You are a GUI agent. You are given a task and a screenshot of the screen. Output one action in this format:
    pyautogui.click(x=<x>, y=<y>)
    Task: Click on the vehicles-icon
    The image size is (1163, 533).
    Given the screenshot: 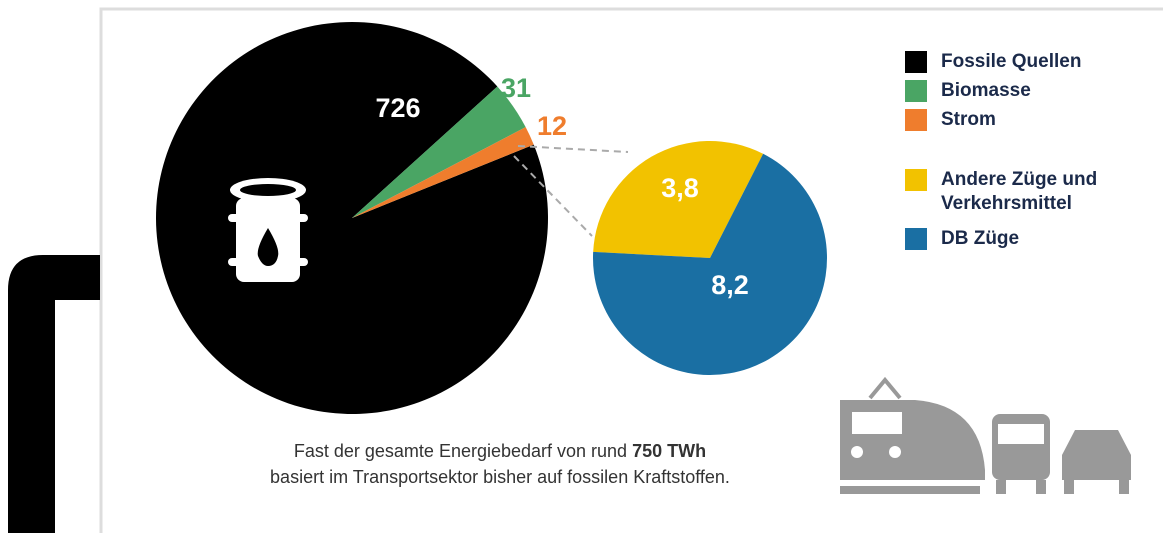 What is the action you would take?
    pyautogui.click(x=985, y=435)
    